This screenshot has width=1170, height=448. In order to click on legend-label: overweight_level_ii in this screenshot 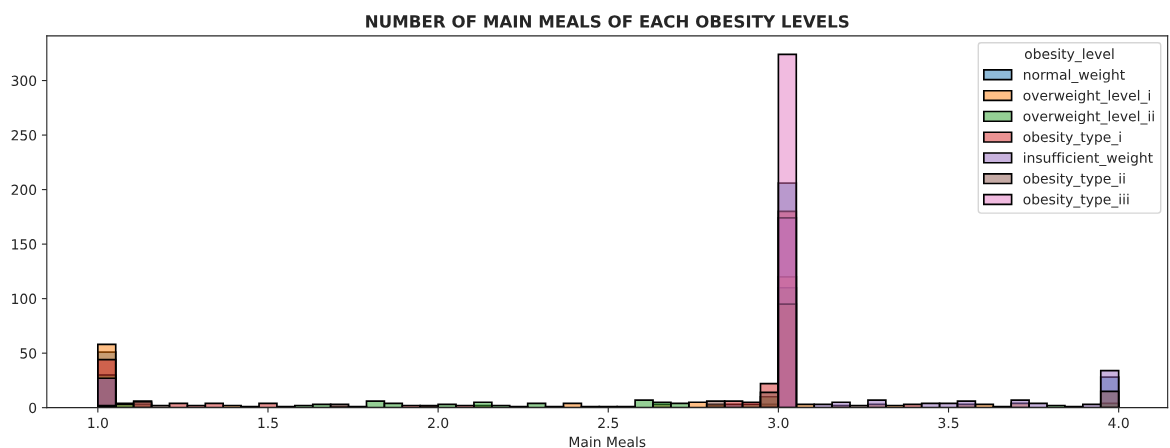, I will do `click(1088, 117)`.